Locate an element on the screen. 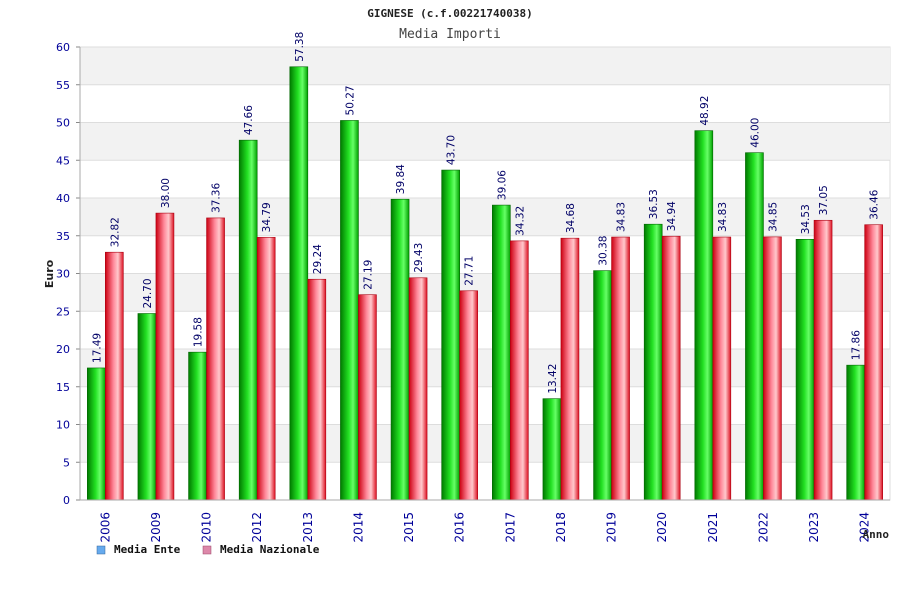  y-tick-label: 0 is located at coordinates (66, 500).